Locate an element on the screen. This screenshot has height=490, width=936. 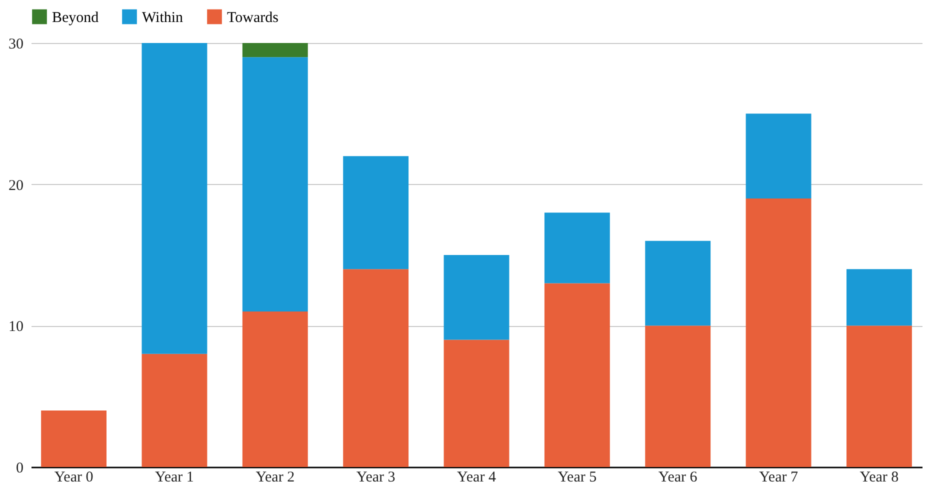
legend-label: Towards is located at coordinates (253, 18).